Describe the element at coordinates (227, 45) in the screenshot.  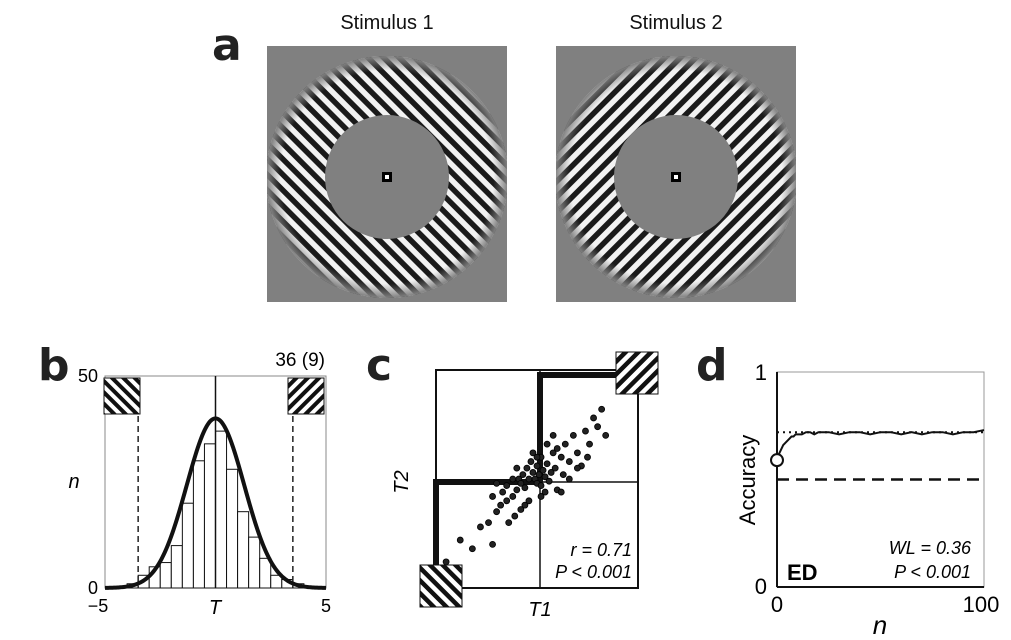
I see `panel-label-a: a` at that location.